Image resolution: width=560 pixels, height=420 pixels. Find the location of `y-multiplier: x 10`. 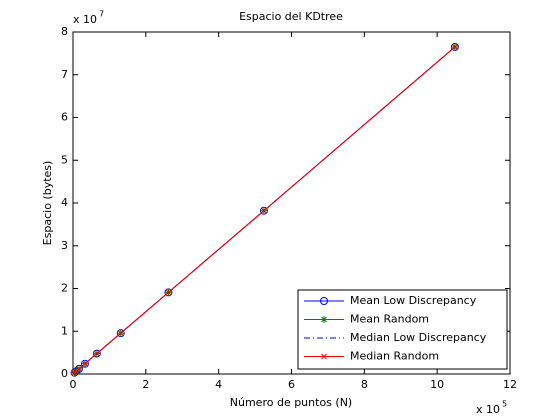

y-multiplier: x 10 is located at coordinates (85, 19).